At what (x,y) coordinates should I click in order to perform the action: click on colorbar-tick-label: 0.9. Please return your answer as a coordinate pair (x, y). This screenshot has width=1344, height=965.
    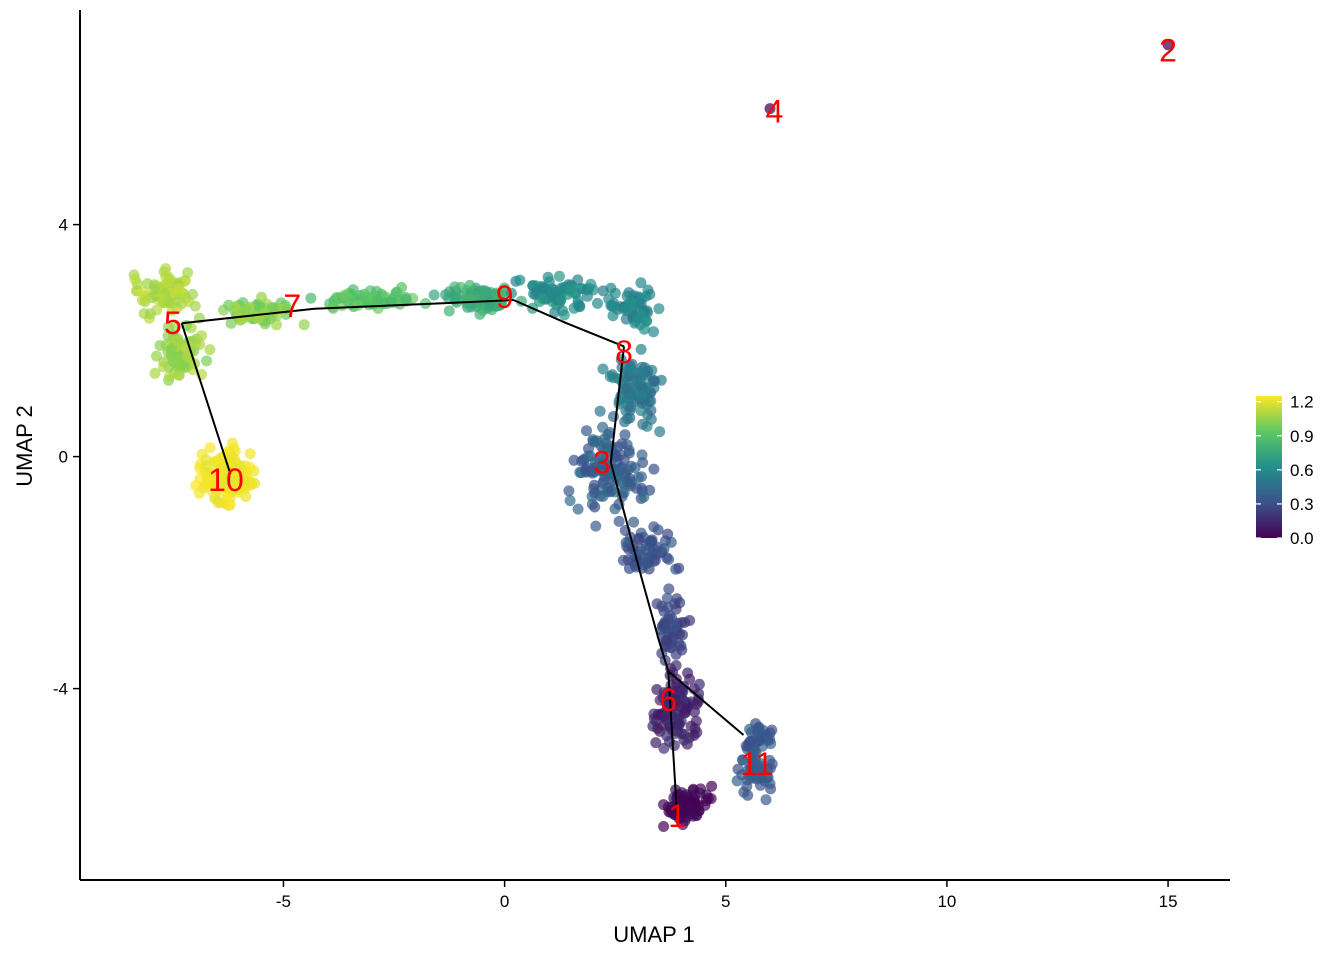
    Looking at the image, I should click on (1302, 436).